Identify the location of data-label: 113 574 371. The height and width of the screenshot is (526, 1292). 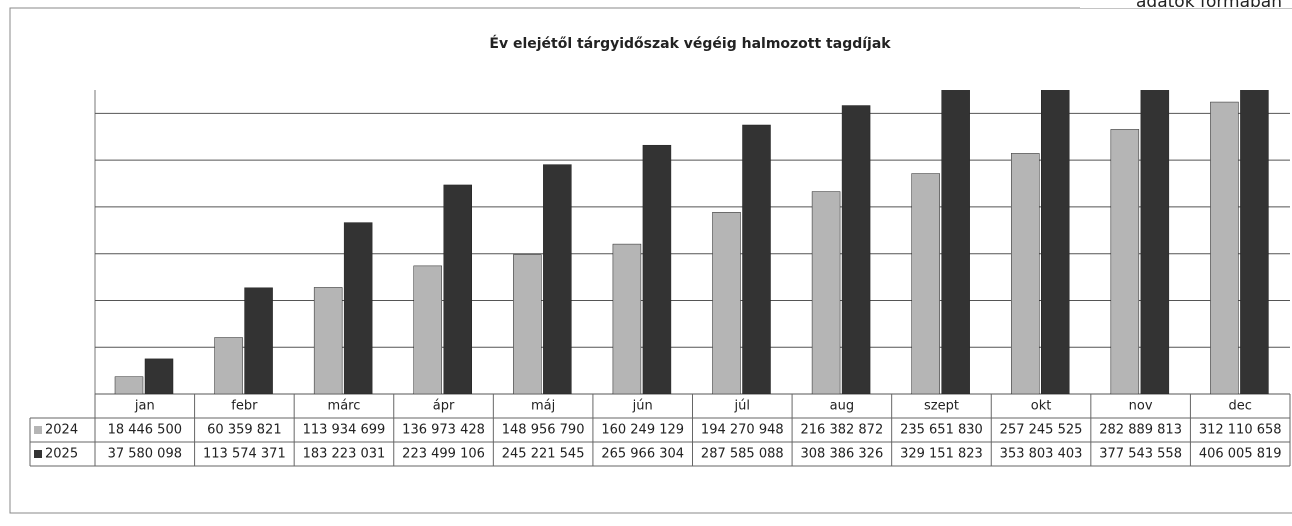
(244, 454).